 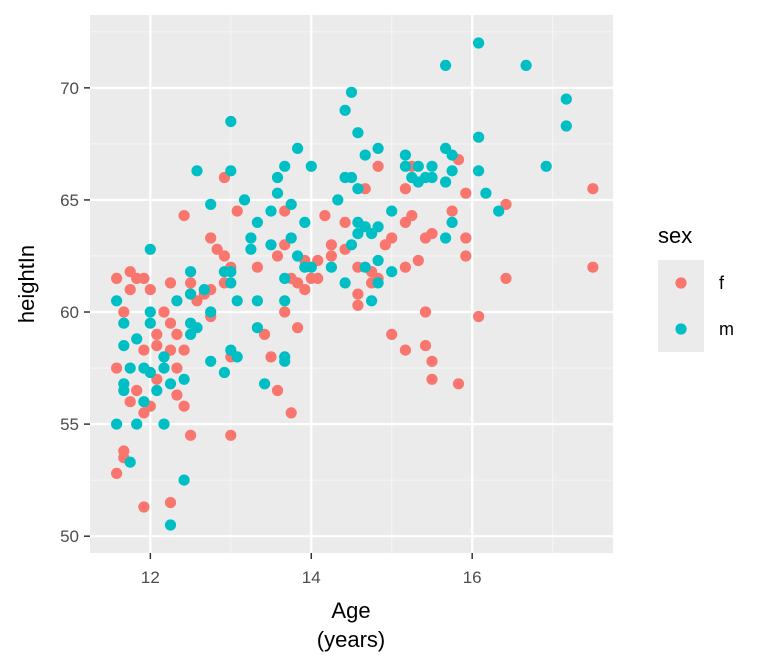 I want to click on legend: sex f m, so click(x=696, y=287).